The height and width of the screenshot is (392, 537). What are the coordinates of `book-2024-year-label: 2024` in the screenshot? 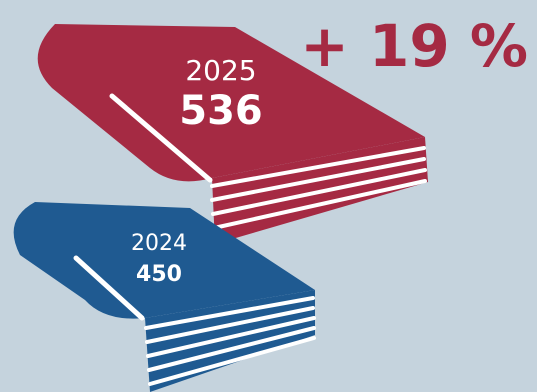 It's located at (159, 243).